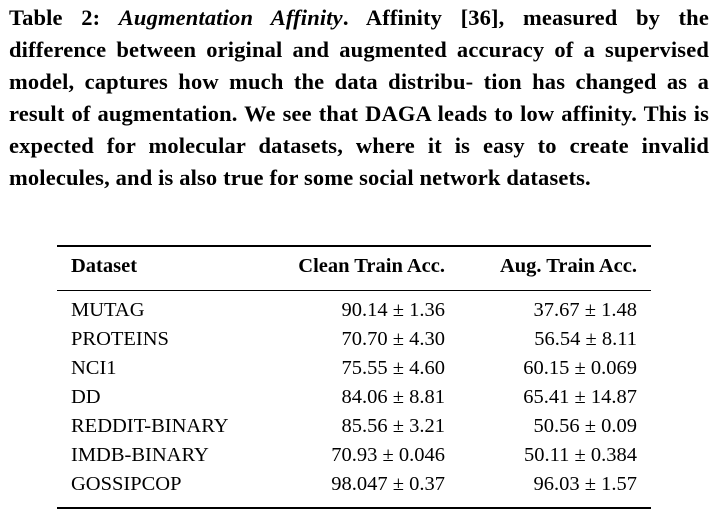 The width and height of the screenshot is (717, 517). I want to click on table-row: DD 84.06 ± 8.81 65.41 ± 14.87, so click(354, 400).